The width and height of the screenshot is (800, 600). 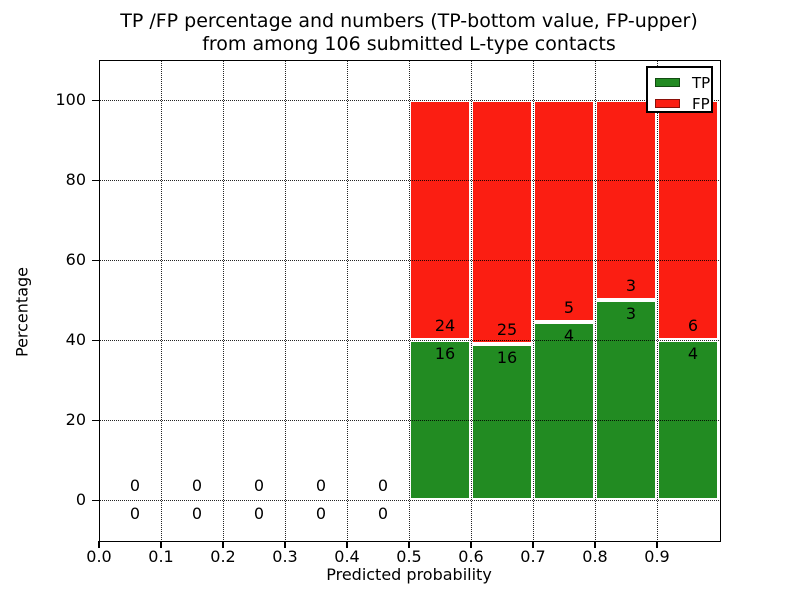 What do you see at coordinates (688, 220) in the screenshot?
I see `fp-bar-0.9` at bounding box center [688, 220].